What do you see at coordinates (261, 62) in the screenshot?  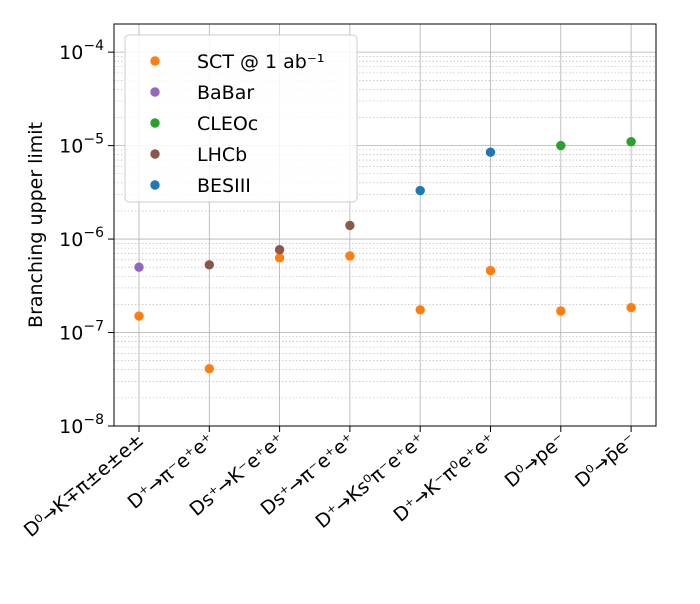 I see `legend-label: SCT @ 1 ab⁻¹` at bounding box center [261, 62].